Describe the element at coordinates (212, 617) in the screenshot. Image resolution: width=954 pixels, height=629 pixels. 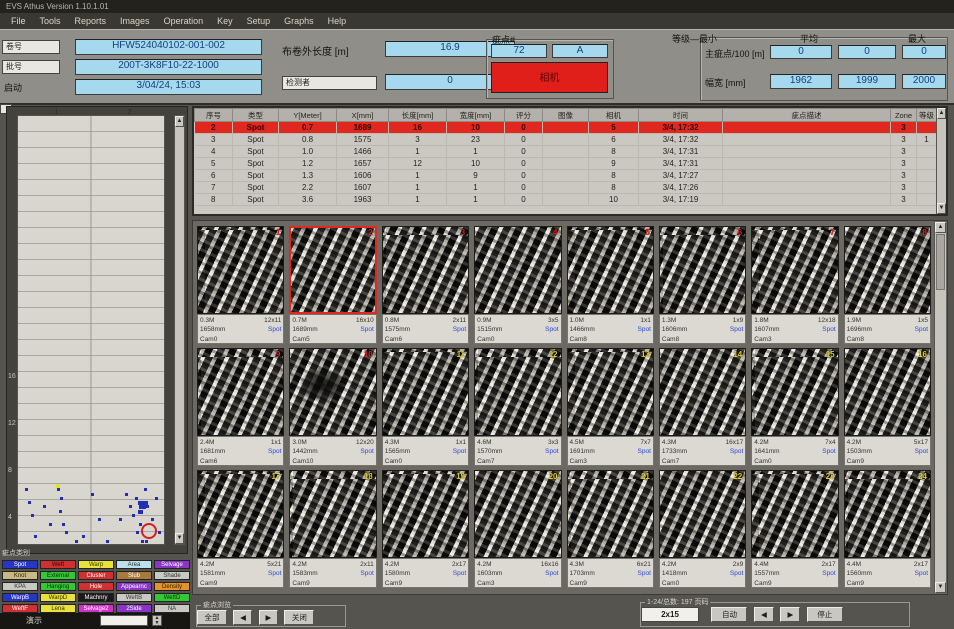
I see `browse-all-button: 全部` at that location.